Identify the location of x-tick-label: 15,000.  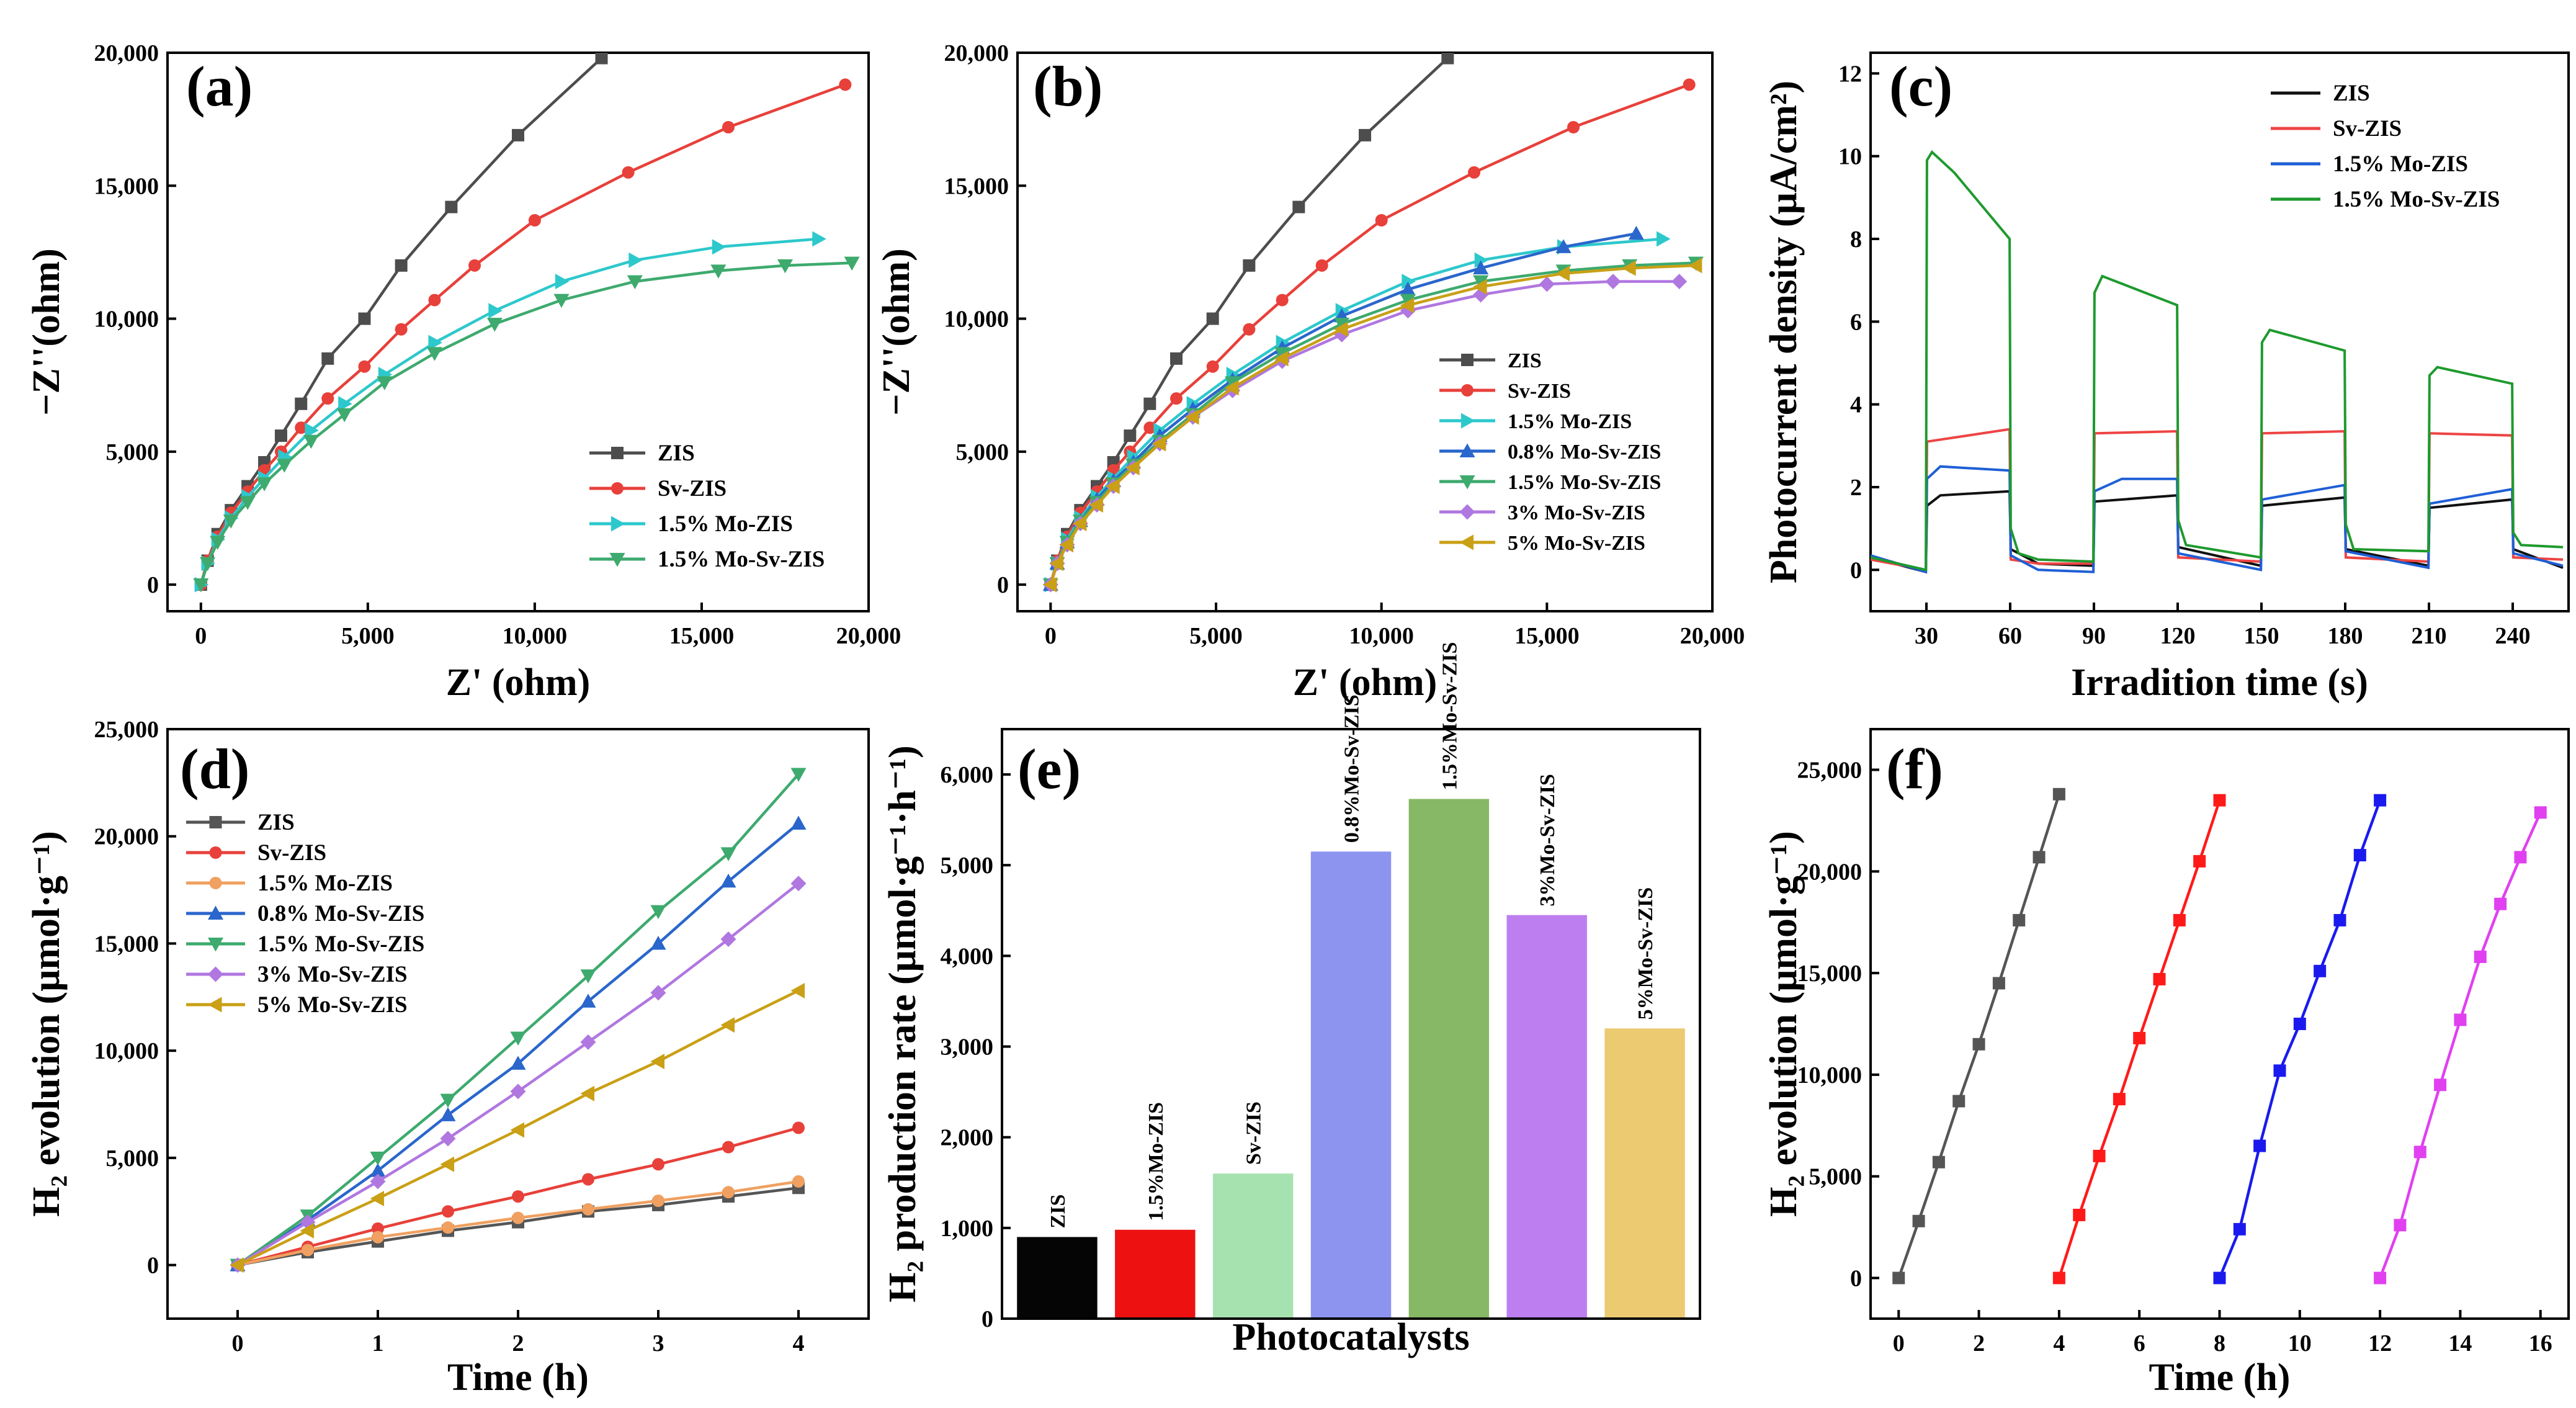
(1547, 636).